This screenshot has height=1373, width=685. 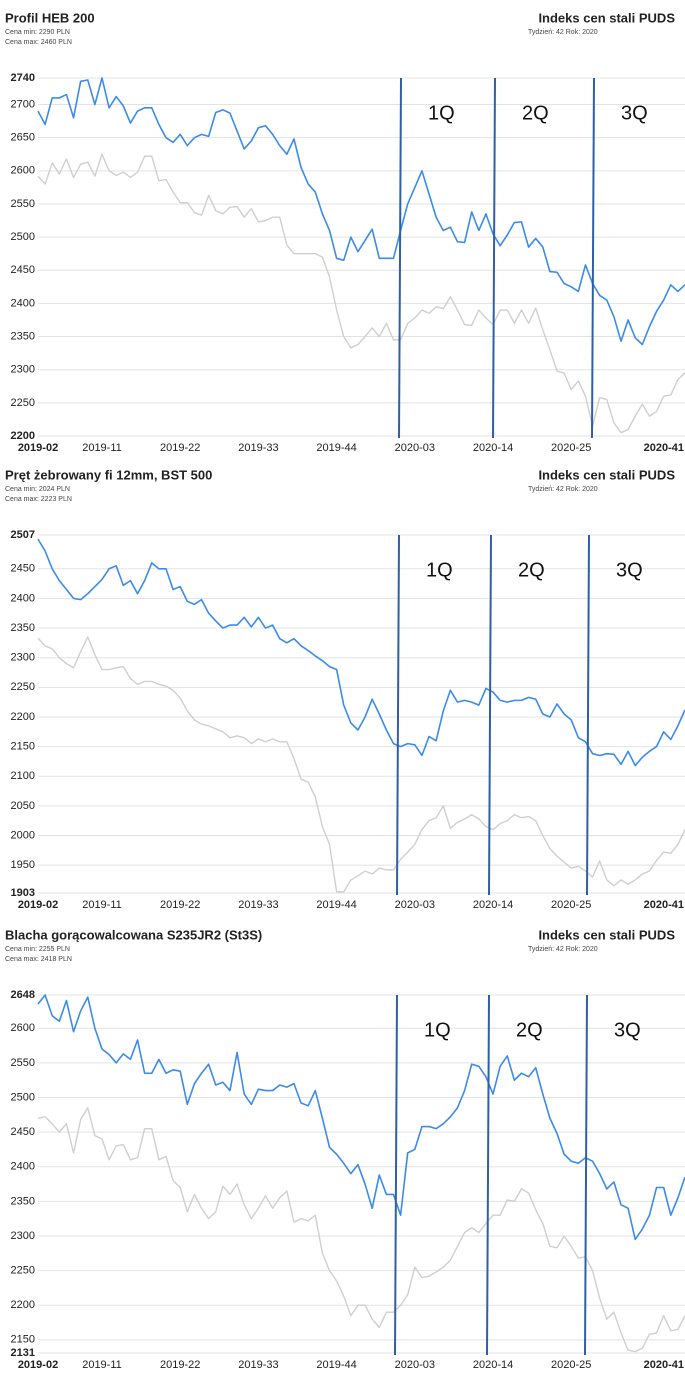 What do you see at coordinates (23, 535) in the screenshot?
I see `y-tick-label: 2507` at bounding box center [23, 535].